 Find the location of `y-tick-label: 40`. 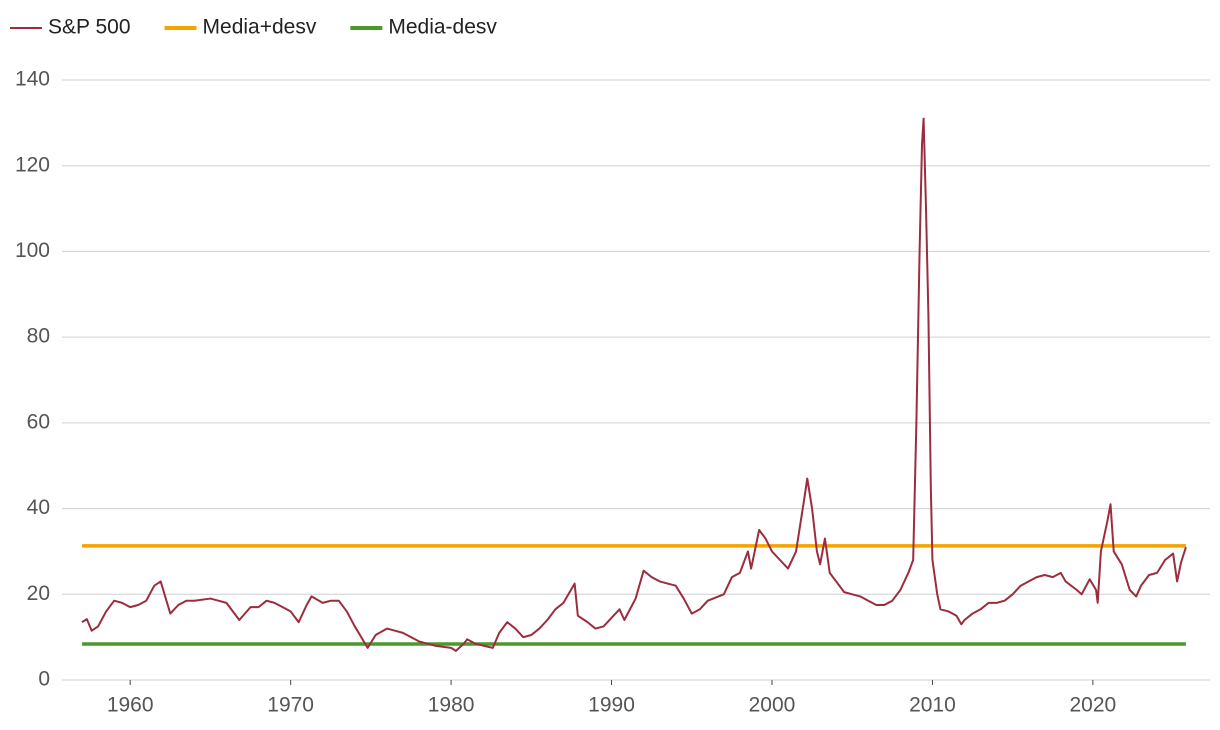

y-tick-label: 40 is located at coordinates (38, 507).